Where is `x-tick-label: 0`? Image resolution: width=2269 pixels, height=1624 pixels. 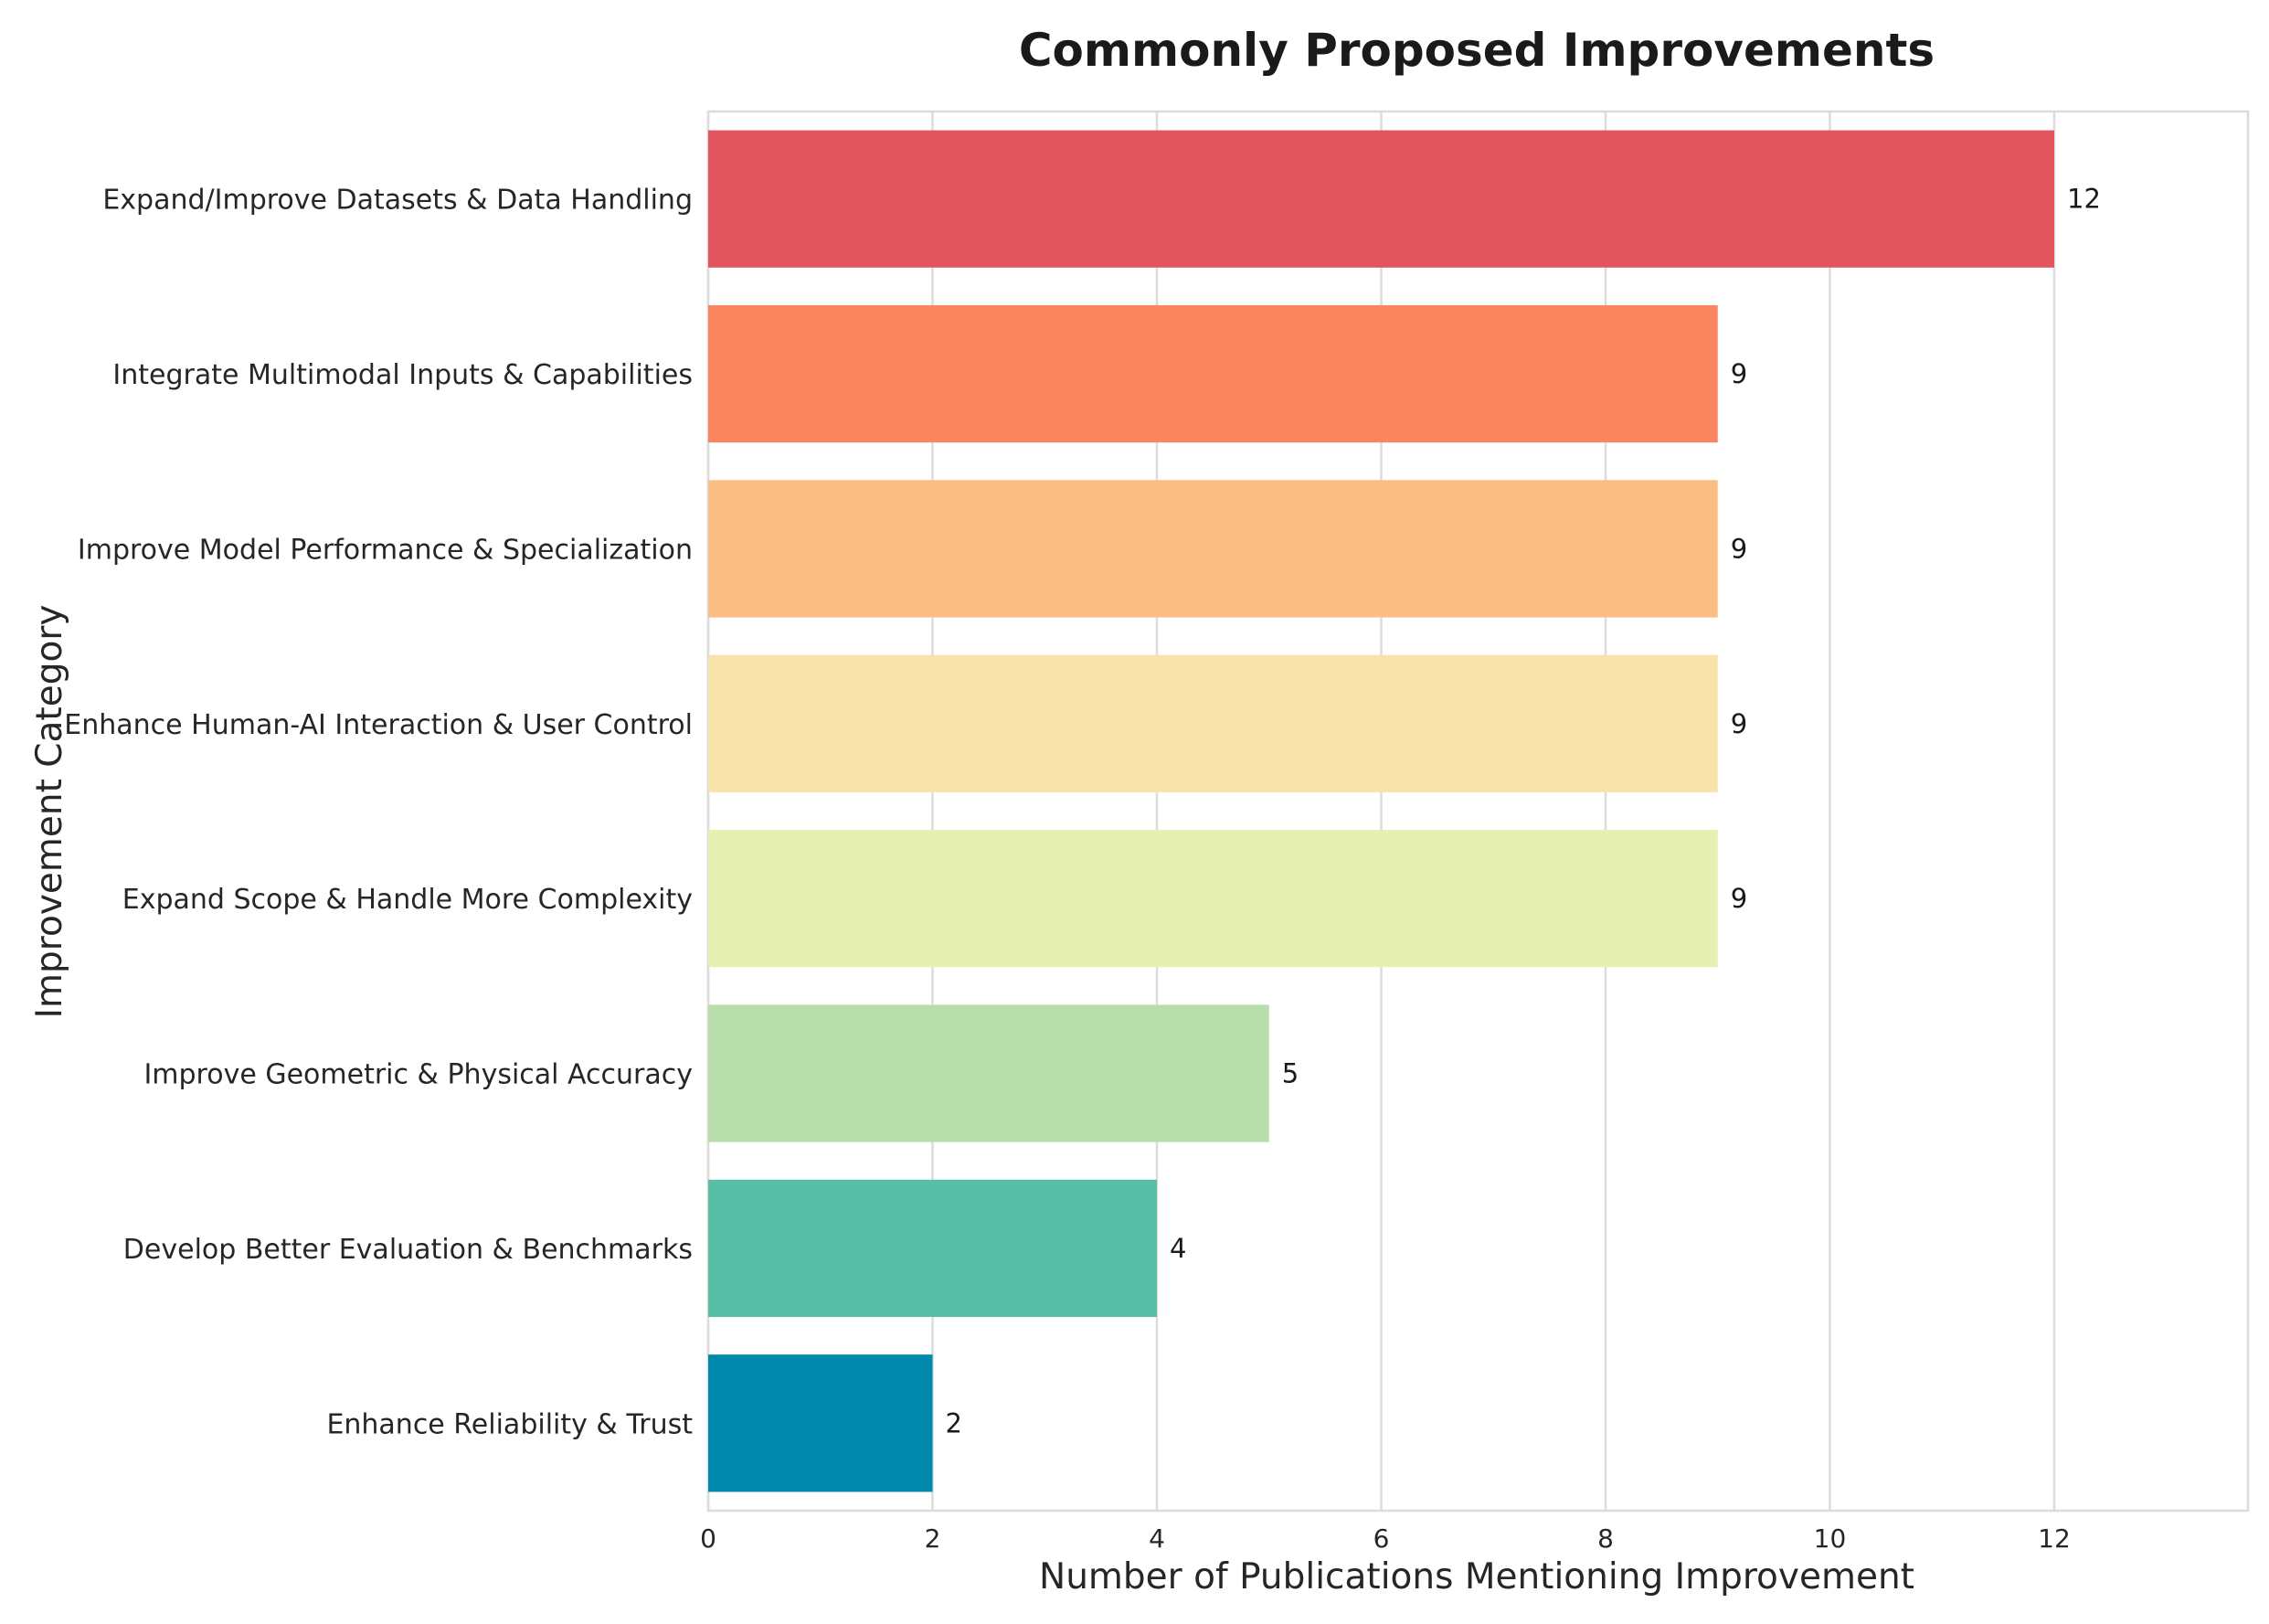 x-tick-label: 0 is located at coordinates (708, 1538).